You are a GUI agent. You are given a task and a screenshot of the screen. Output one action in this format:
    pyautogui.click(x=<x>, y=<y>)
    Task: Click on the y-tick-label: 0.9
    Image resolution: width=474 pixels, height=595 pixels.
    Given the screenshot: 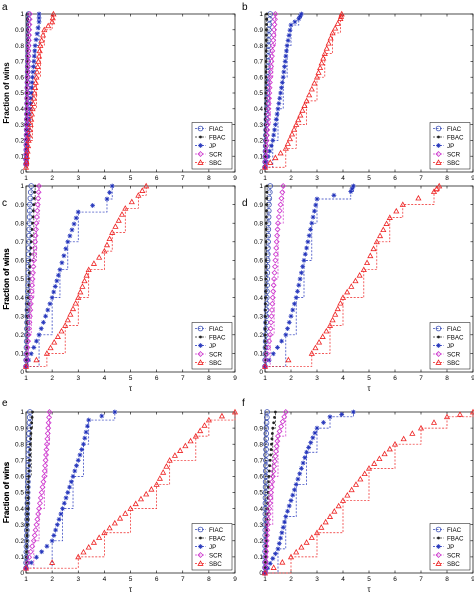 What is the action you would take?
    pyautogui.click(x=258, y=205)
    